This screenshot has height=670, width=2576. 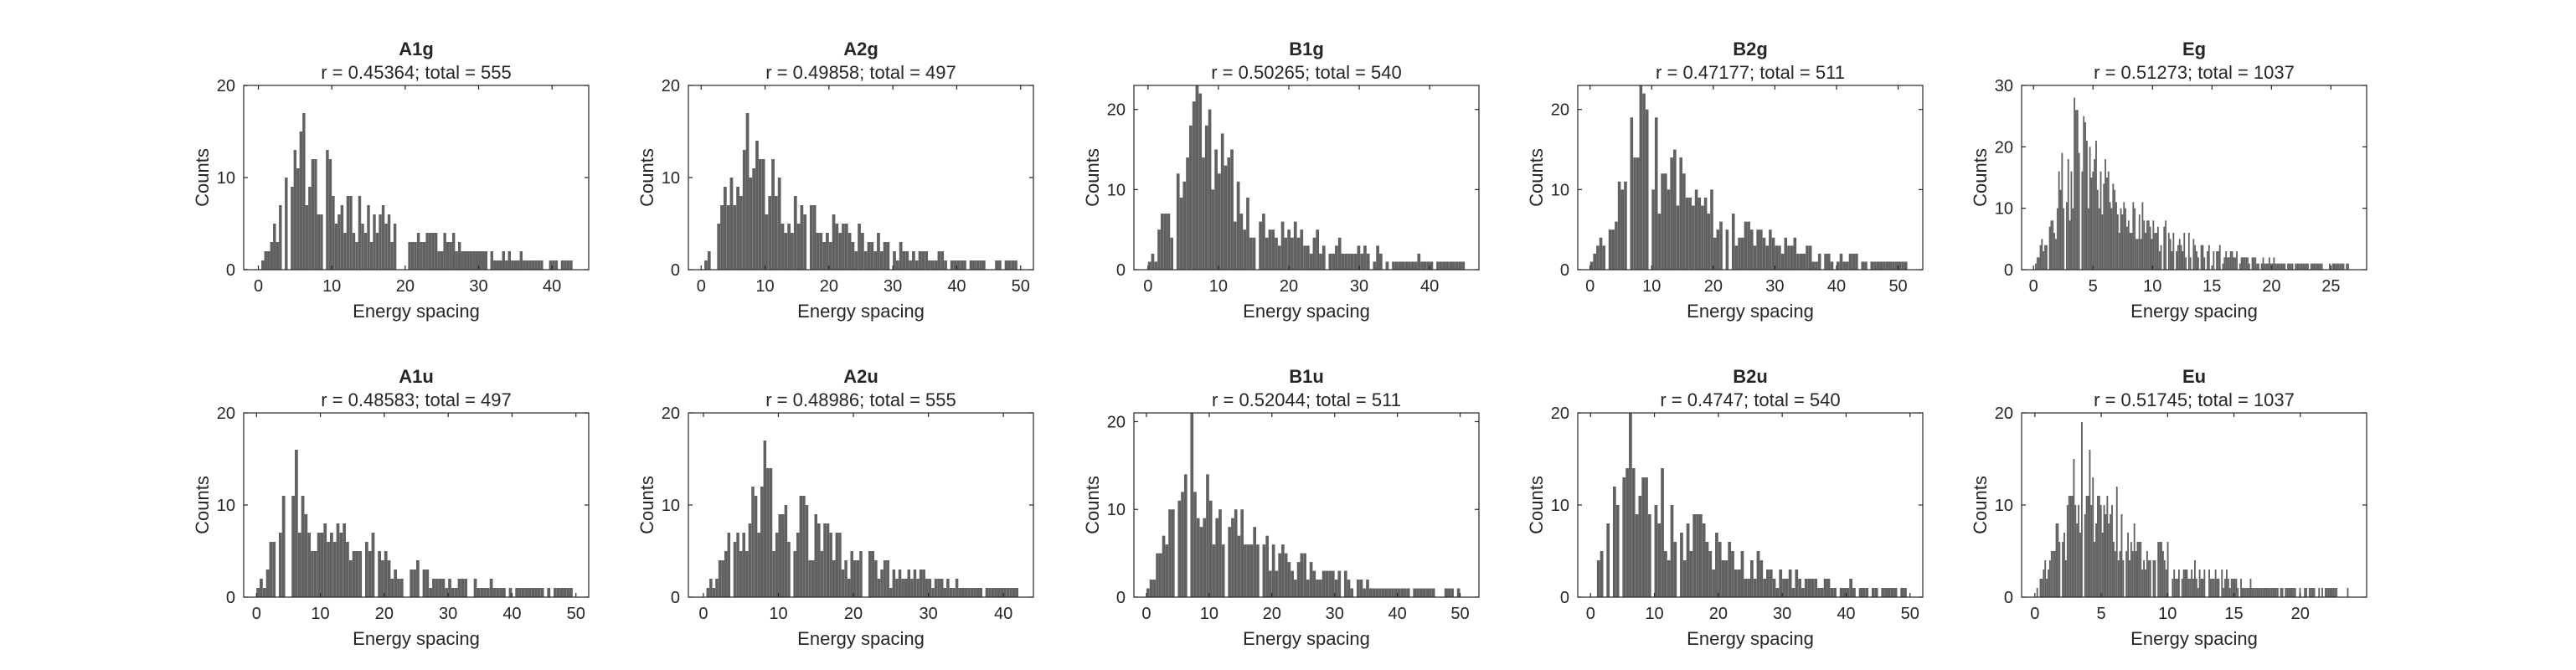 I want to click on chart-title: B1g, so click(x=1306, y=49).